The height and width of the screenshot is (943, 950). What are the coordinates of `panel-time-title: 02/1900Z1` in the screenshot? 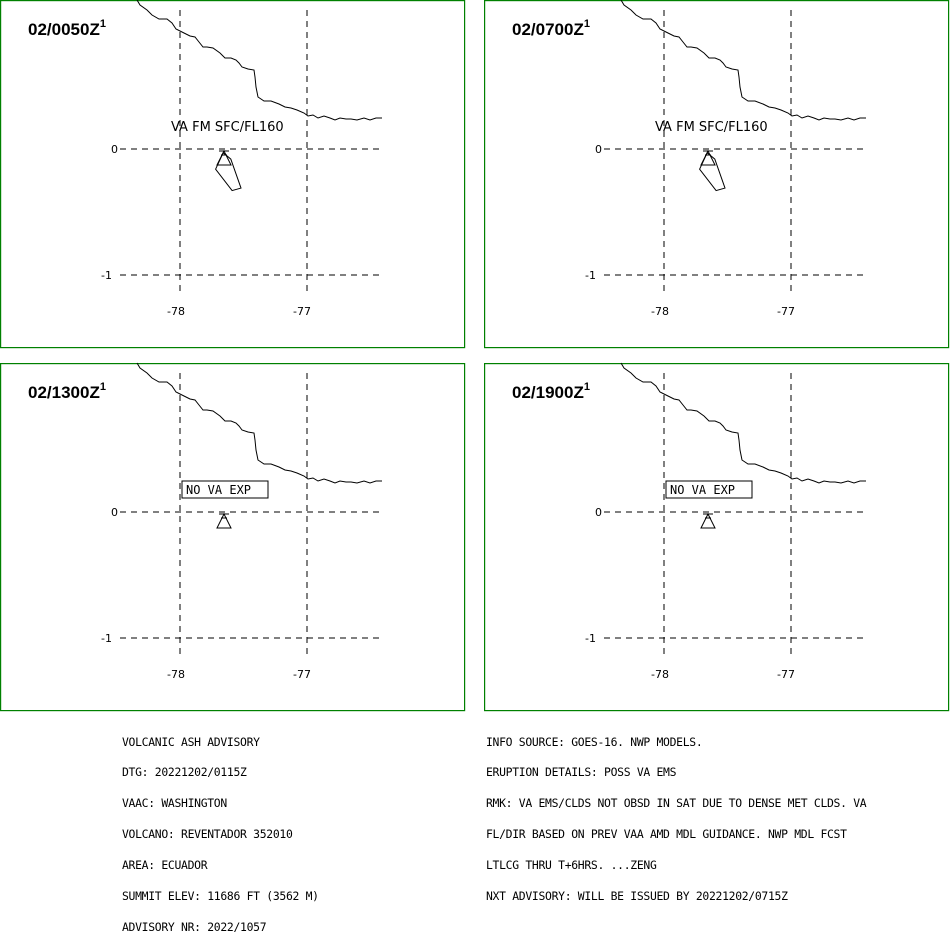 It's located at (551, 391).